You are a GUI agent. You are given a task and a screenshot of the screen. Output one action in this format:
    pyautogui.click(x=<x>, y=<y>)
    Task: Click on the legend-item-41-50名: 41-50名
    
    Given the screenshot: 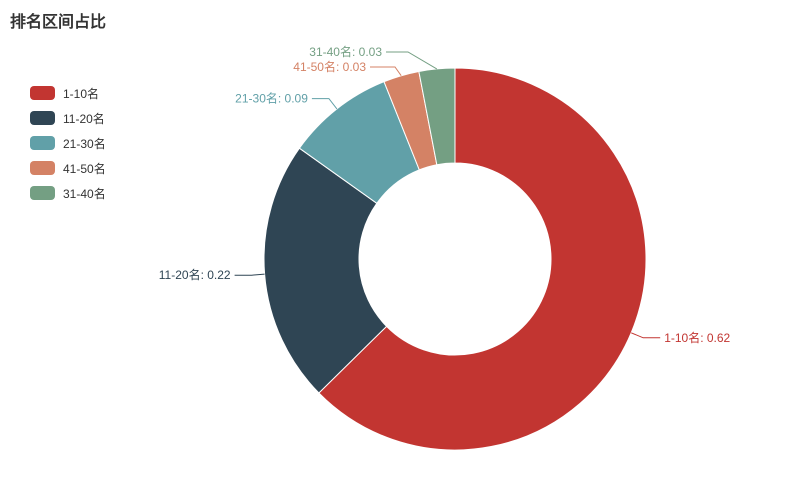 What is the action you would take?
    pyautogui.click(x=68, y=168)
    